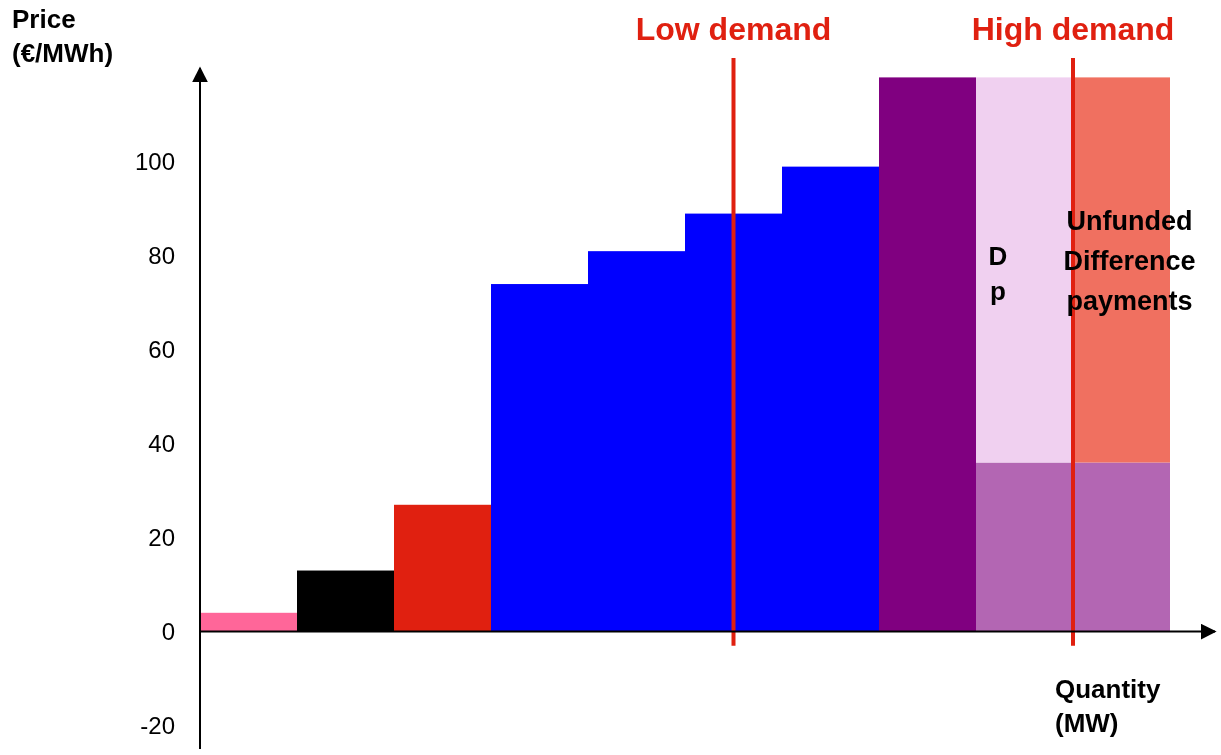 Image resolution: width=1221 pixels, height=755 pixels. I want to click on y-tick-label: 20, so click(161, 538).